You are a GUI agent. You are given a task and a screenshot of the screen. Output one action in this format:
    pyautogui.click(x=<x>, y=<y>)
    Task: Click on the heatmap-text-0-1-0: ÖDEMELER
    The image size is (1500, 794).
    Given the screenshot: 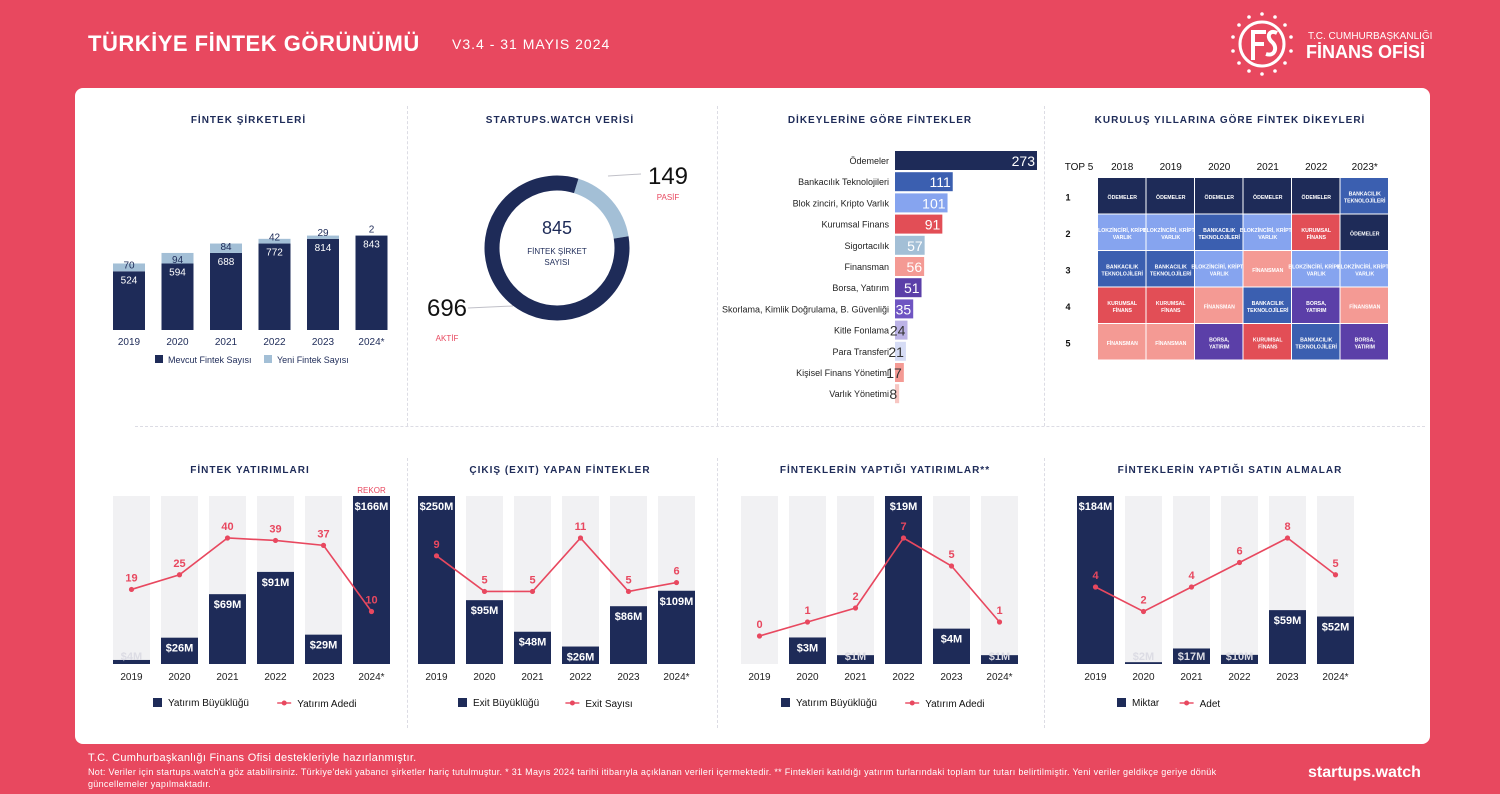 What is the action you would take?
    pyautogui.click(x=1171, y=197)
    